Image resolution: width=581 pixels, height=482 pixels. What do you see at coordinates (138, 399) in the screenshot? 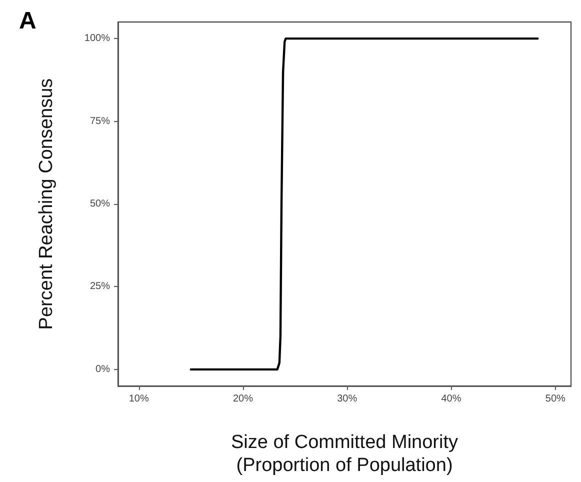
I see `x-tick-label: 10%` at bounding box center [138, 399].